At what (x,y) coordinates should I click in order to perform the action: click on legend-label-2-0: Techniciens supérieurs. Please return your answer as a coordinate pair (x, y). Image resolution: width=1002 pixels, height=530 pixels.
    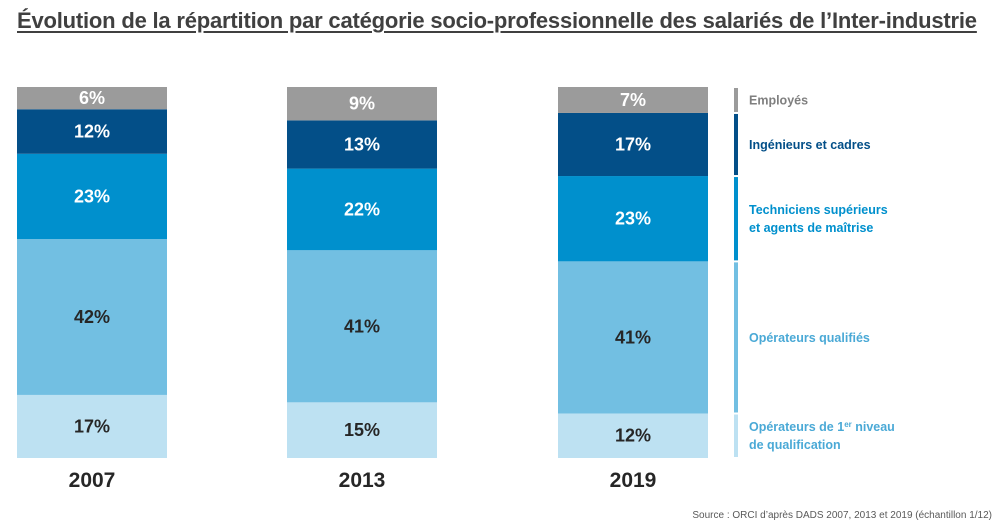
    Looking at the image, I should click on (818, 210).